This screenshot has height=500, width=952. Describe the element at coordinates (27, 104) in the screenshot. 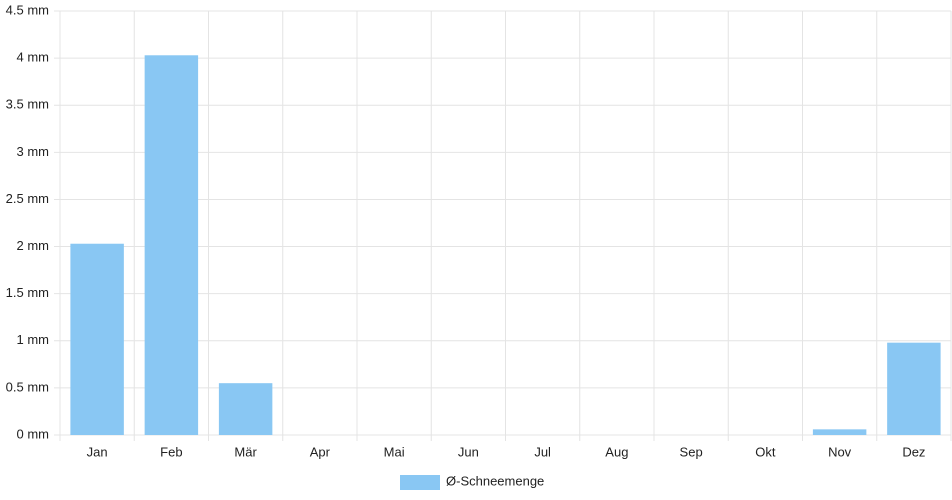

I see `y-tick-label: 3.5 mm` at that location.